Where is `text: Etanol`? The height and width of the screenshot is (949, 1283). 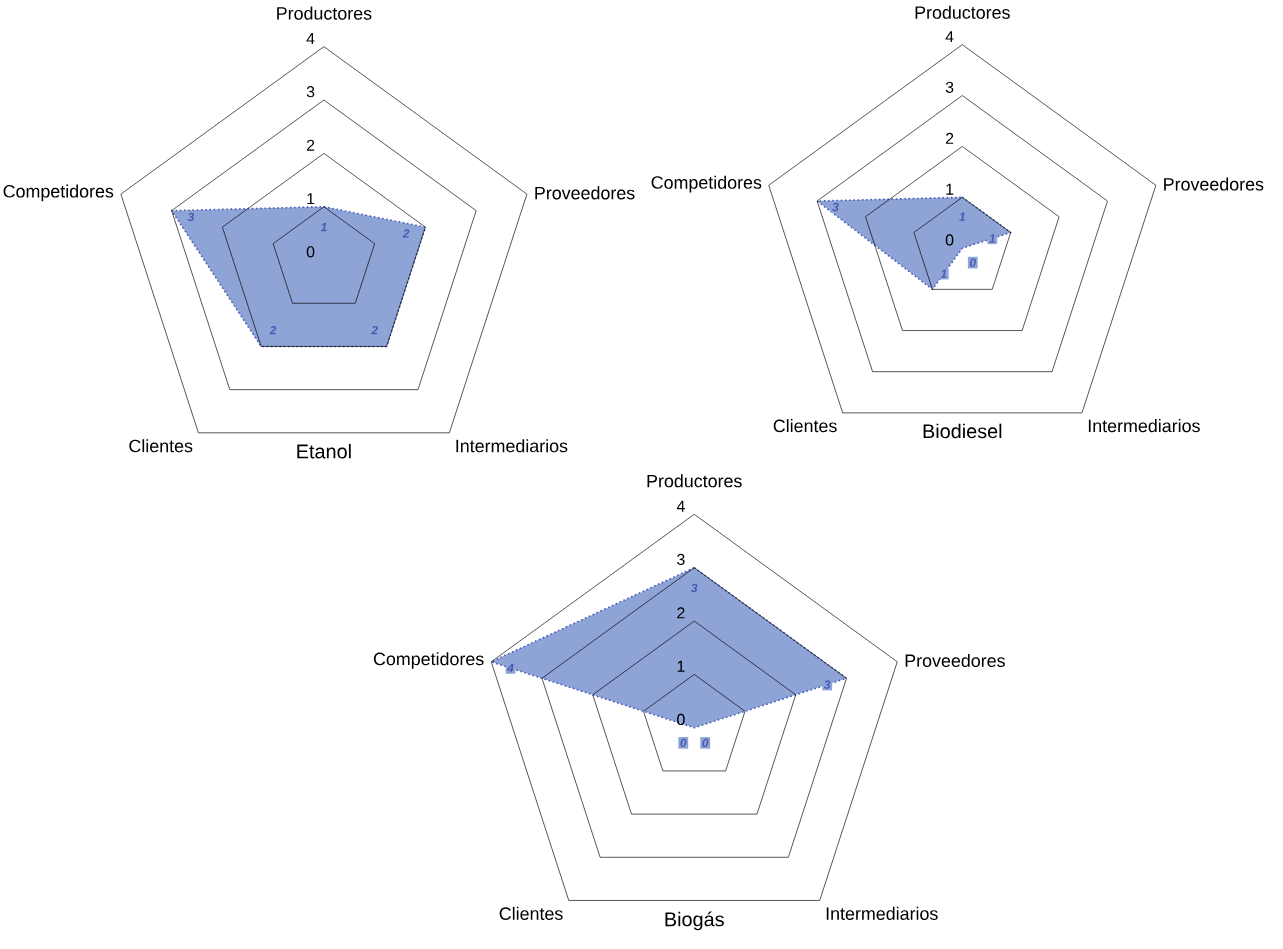
text: Etanol is located at coordinates (324, 451).